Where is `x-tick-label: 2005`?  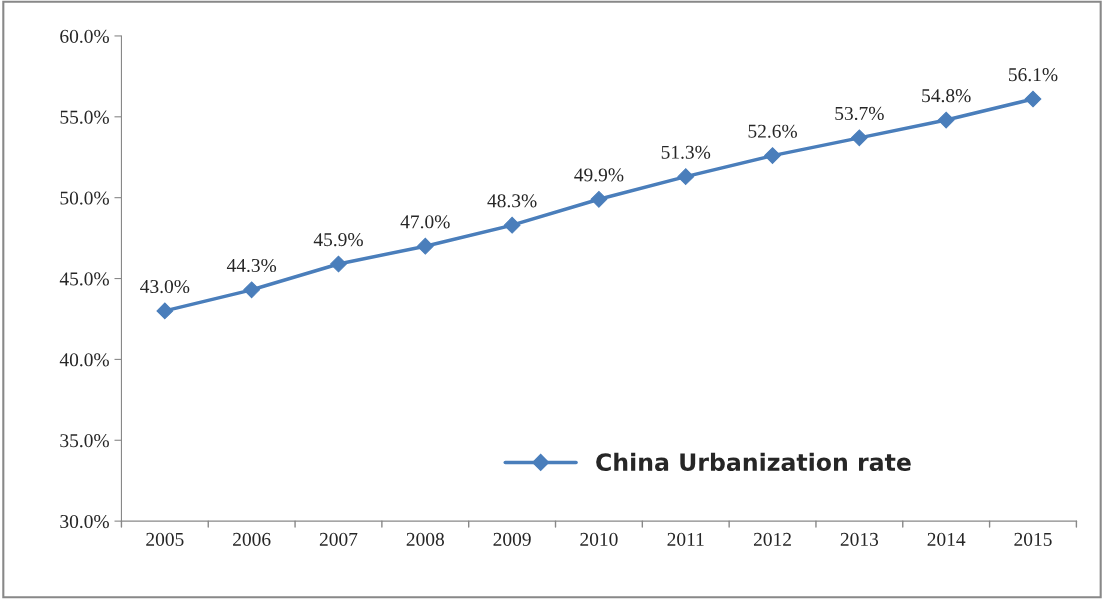 x-tick-label: 2005 is located at coordinates (165, 539).